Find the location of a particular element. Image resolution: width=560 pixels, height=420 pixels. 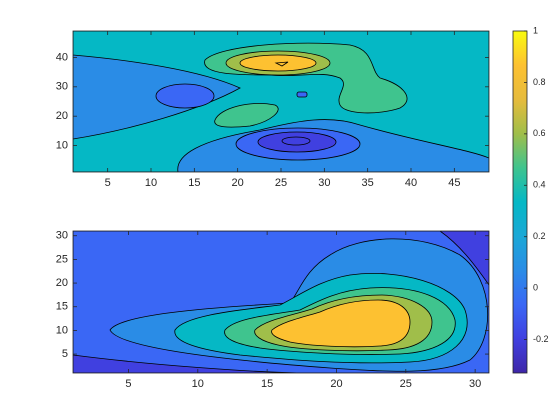

y-tick-label: 25 is located at coordinates (62, 259).